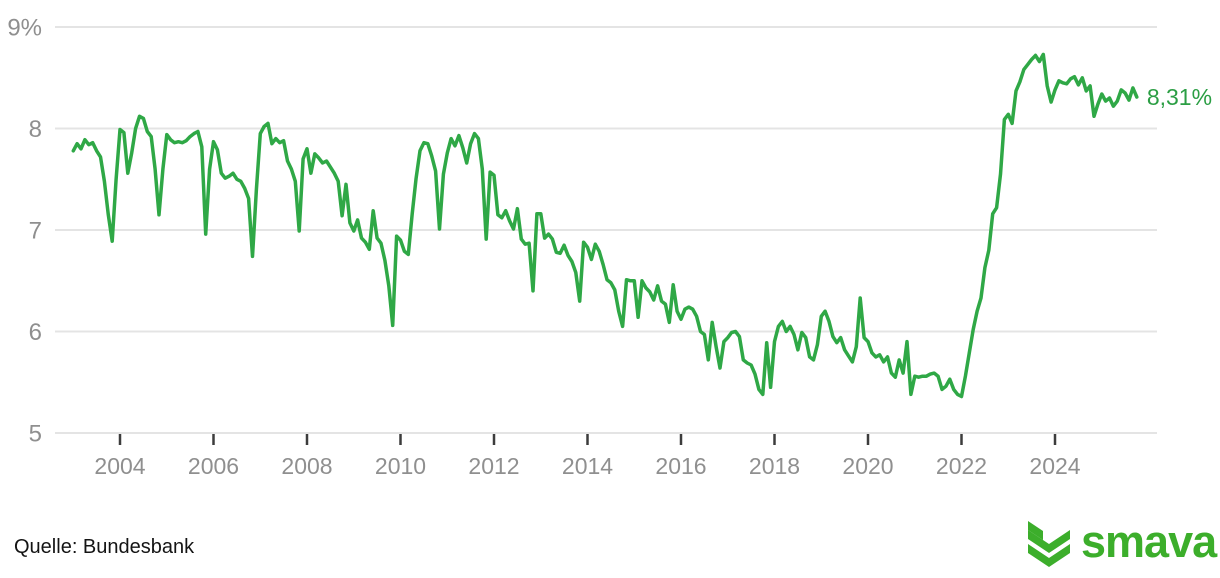 This screenshot has height=578, width=1220. I want to click on smava-logo: smava, so click(1121, 541).